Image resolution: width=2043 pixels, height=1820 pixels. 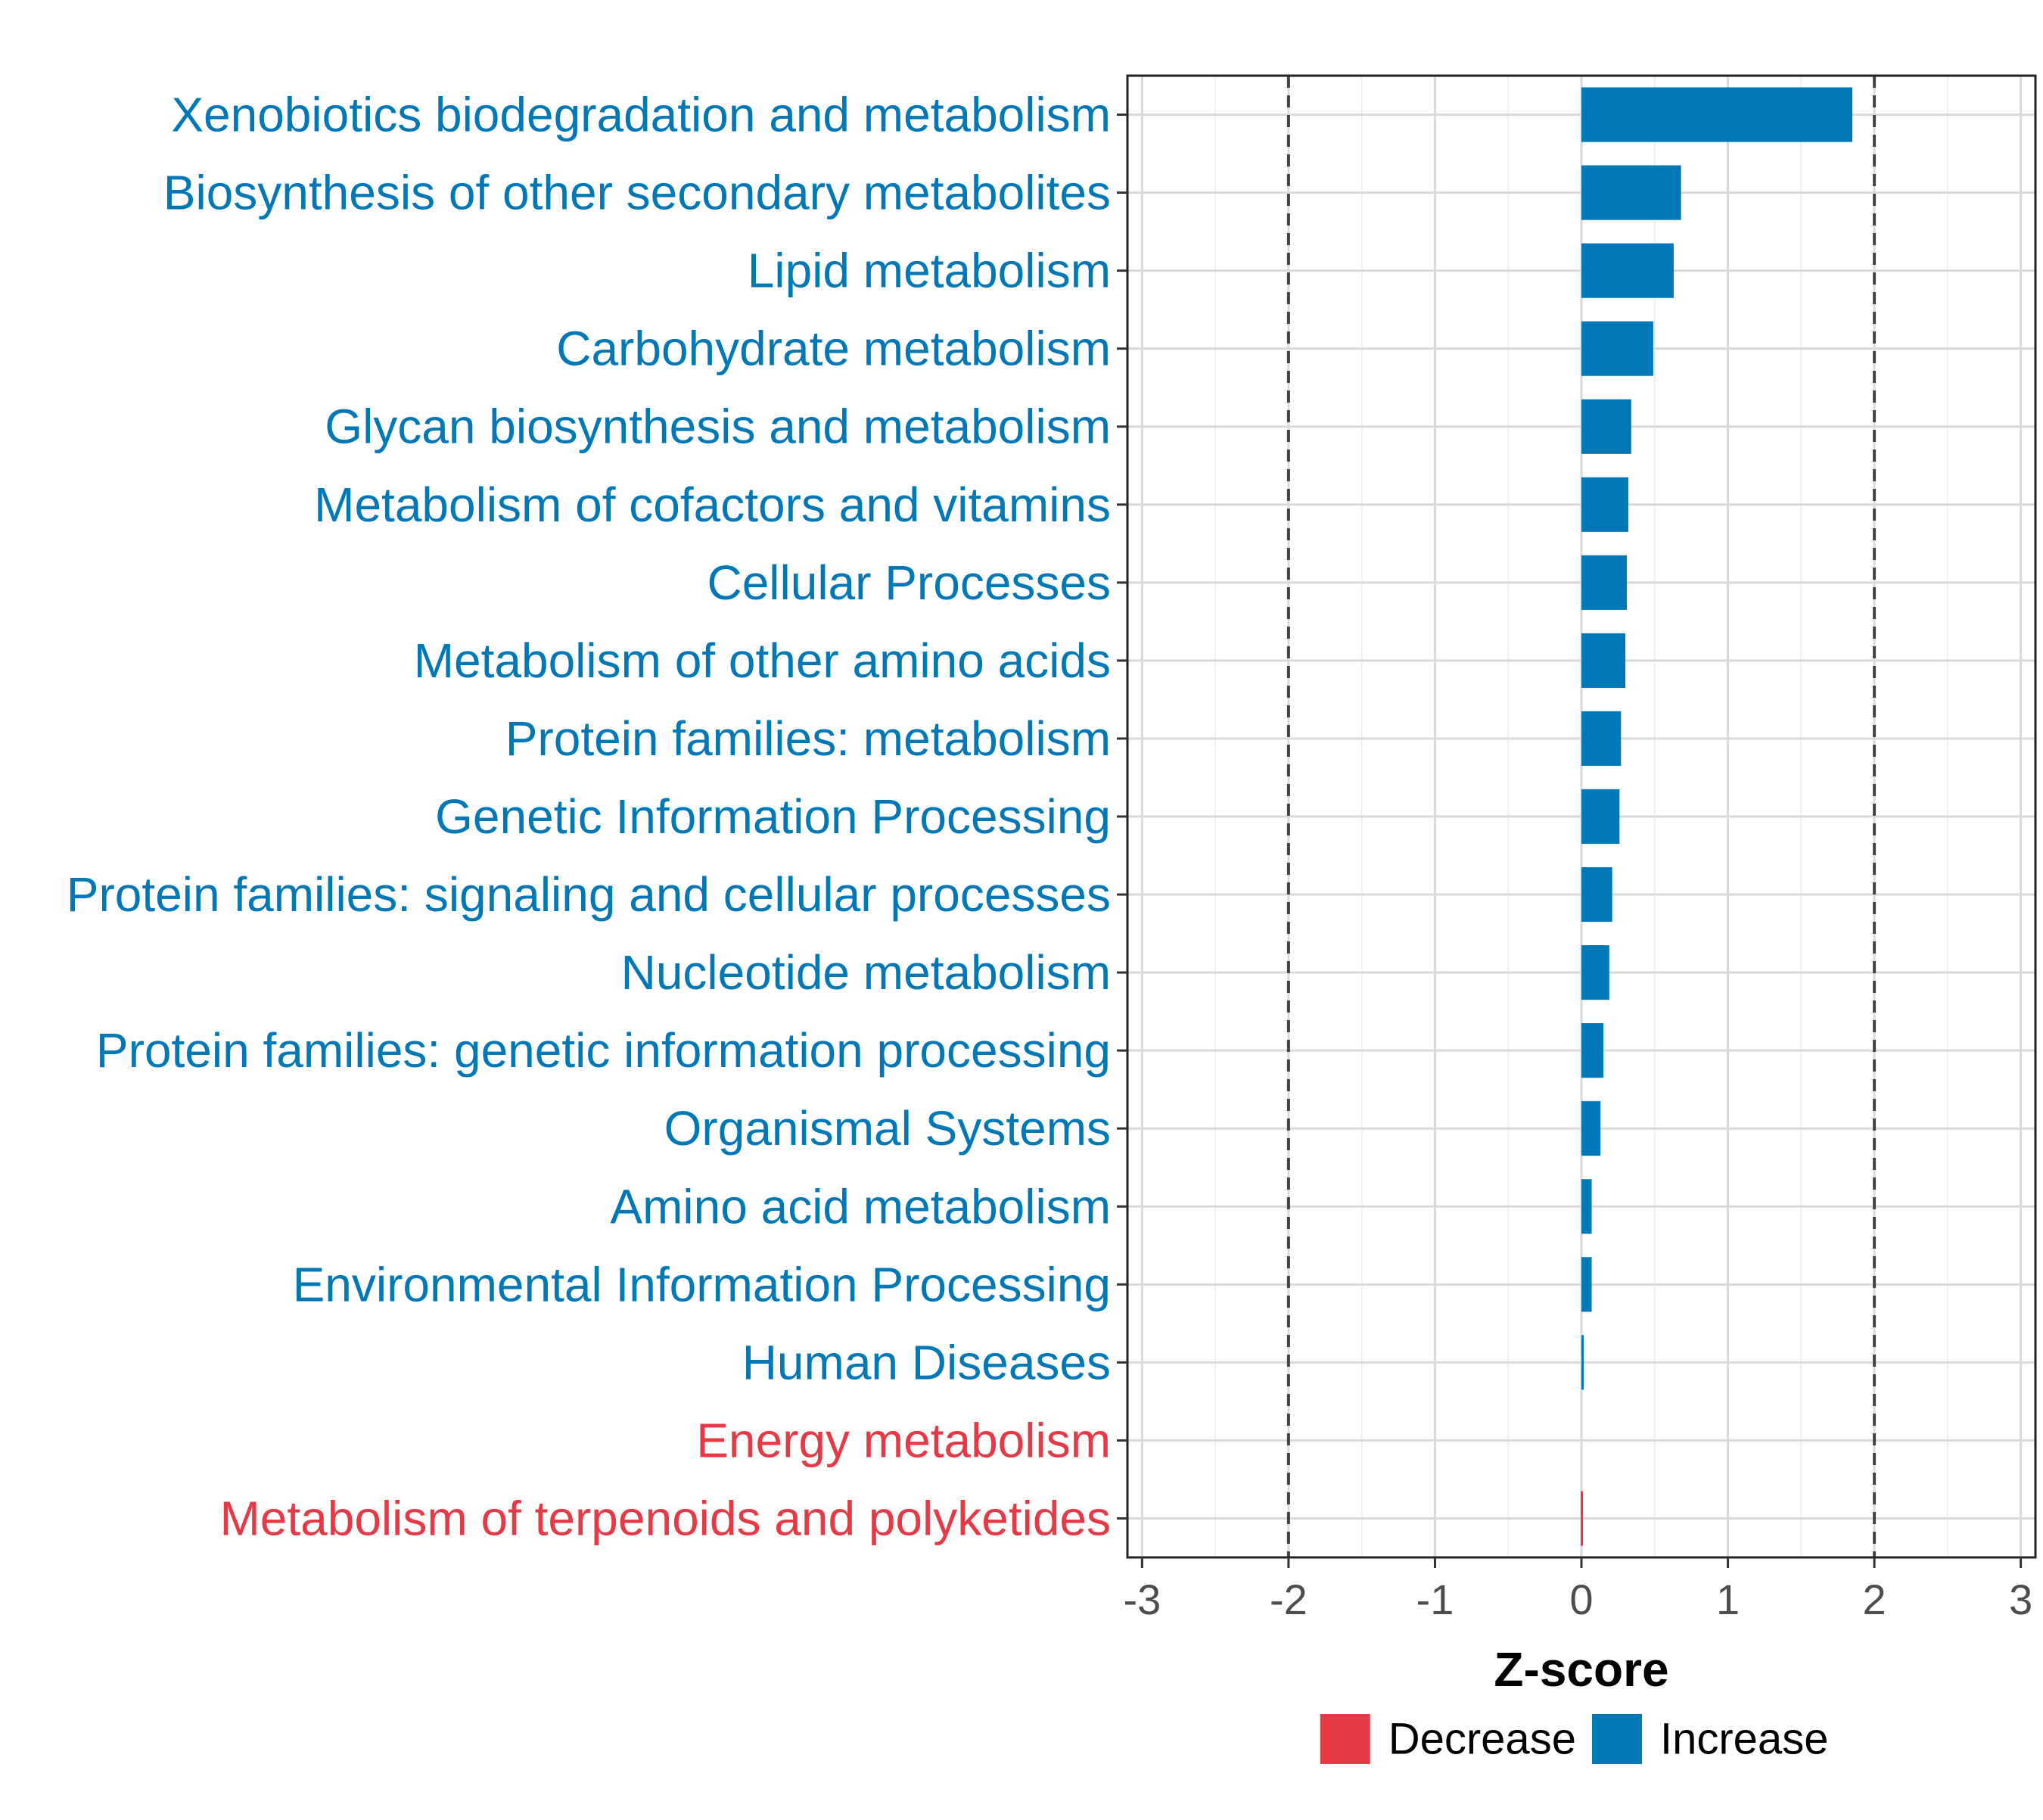 I want to click on category-label: Lipid metabolism, so click(x=929, y=271).